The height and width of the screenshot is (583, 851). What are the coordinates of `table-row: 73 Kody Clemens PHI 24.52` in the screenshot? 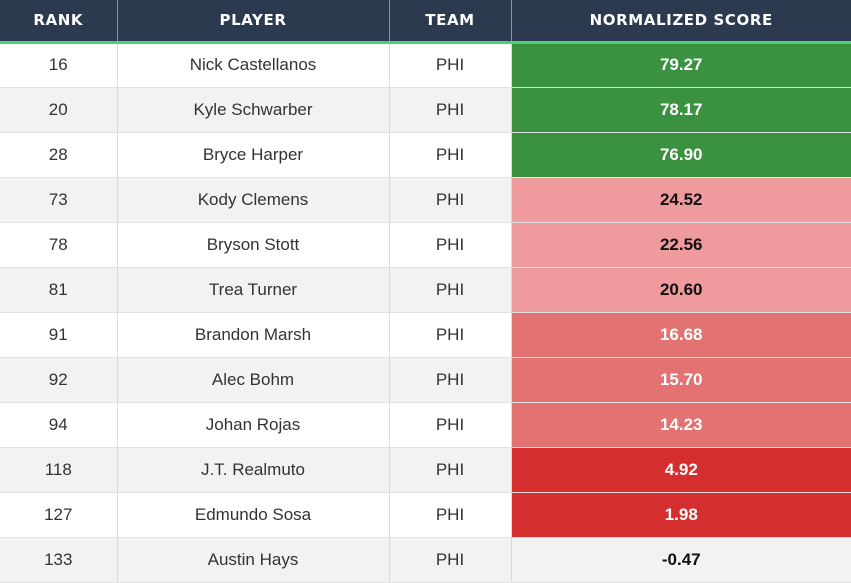 It's located at (425, 200).